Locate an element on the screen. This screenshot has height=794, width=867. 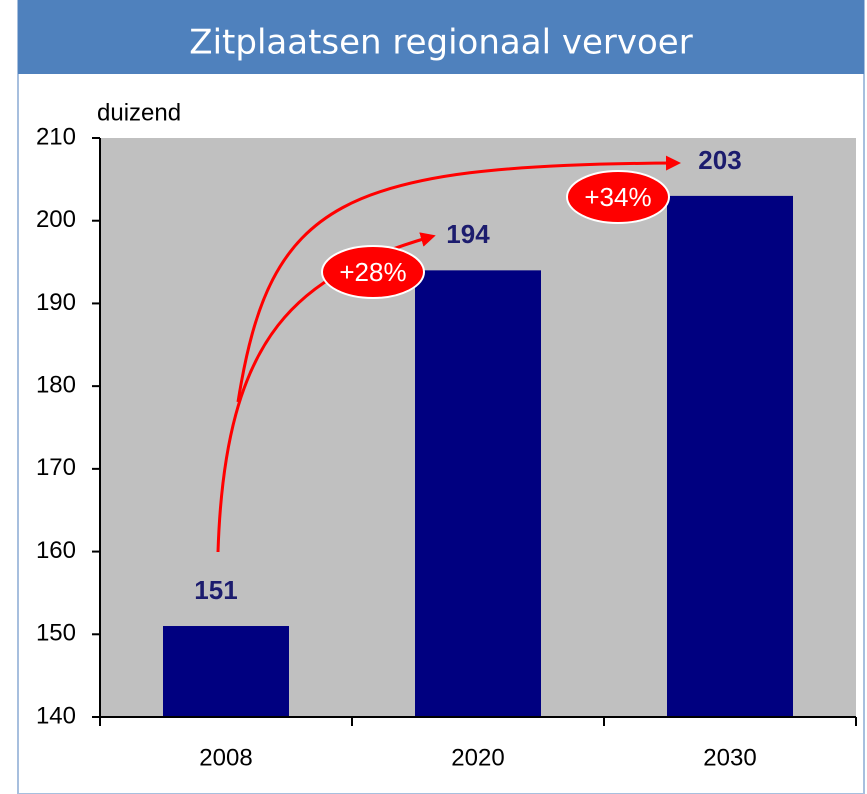
y-tick-label: 210 is located at coordinates (56, 136).